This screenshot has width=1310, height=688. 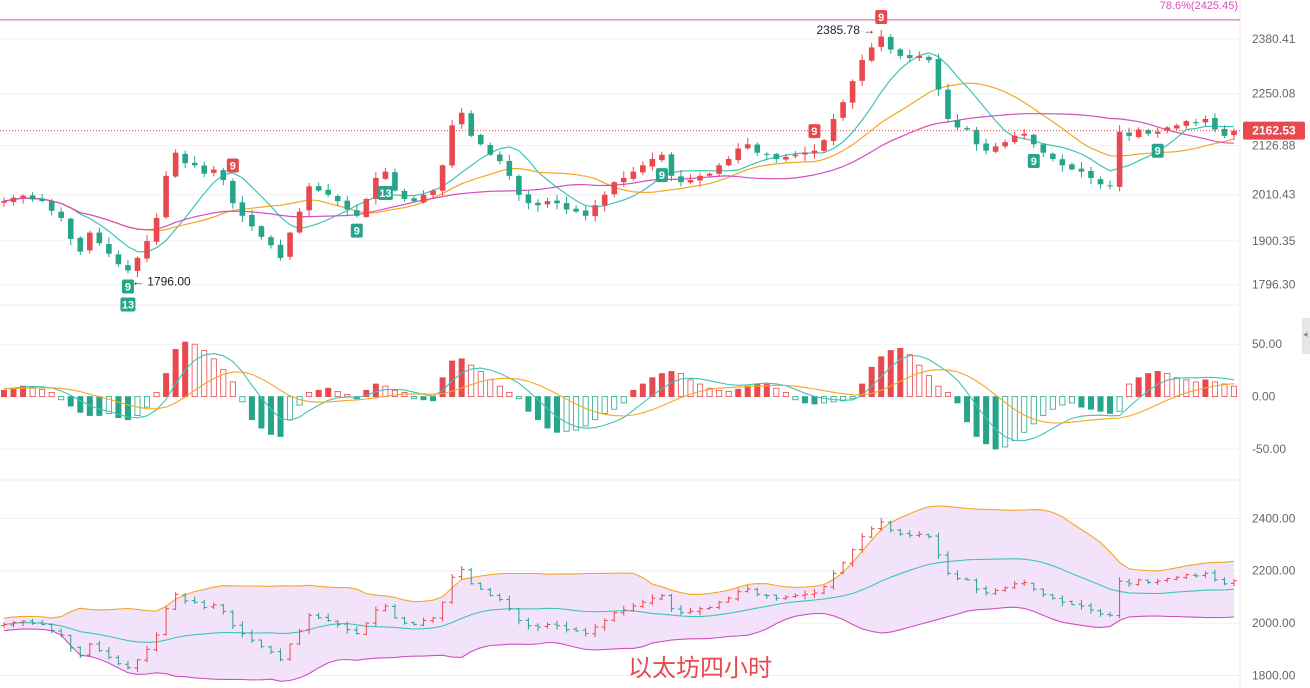 What do you see at coordinates (232, 165) in the screenshot?
I see `td-sell-badge: 9` at bounding box center [232, 165].